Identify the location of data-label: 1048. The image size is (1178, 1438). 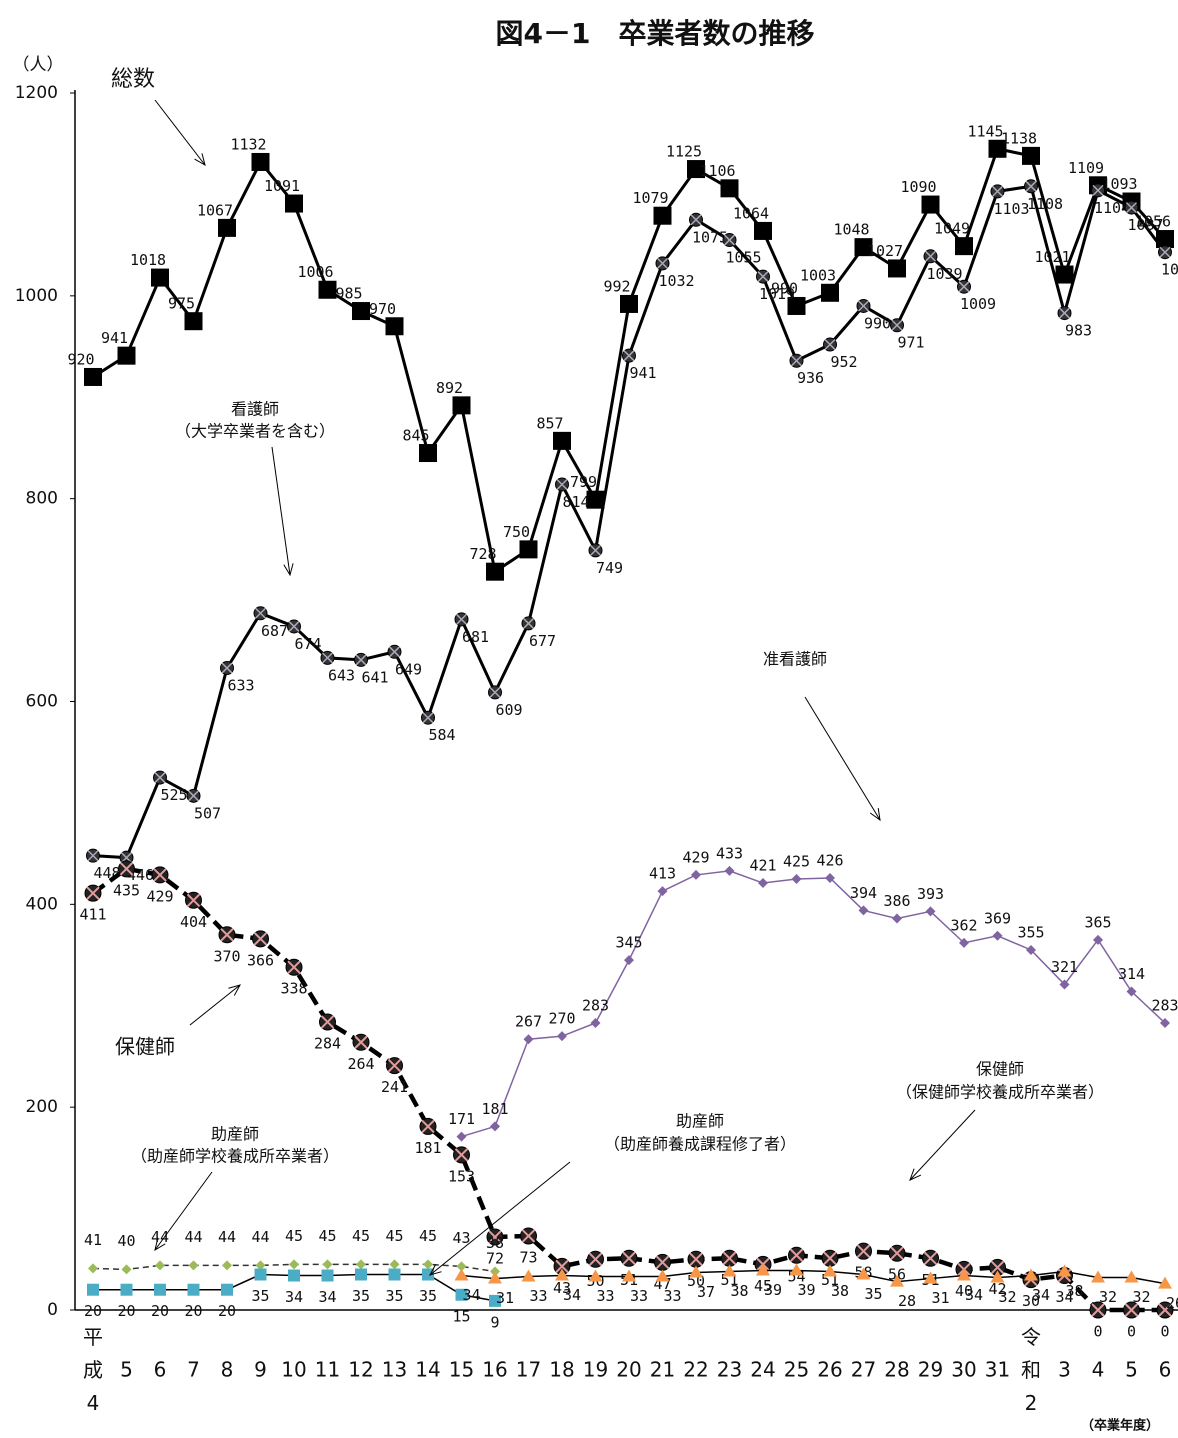
(851, 230).